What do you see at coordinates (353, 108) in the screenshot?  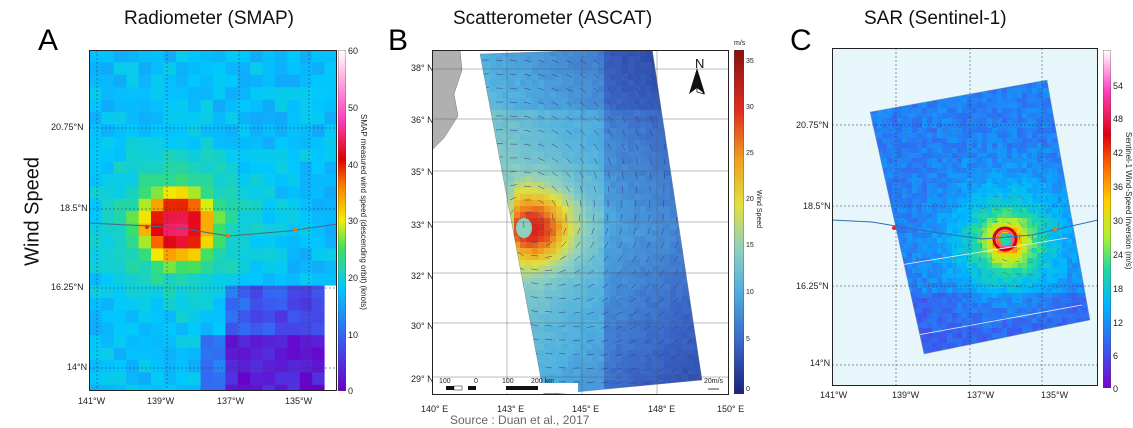 I see `panel-a-cbtick: 50` at bounding box center [353, 108].